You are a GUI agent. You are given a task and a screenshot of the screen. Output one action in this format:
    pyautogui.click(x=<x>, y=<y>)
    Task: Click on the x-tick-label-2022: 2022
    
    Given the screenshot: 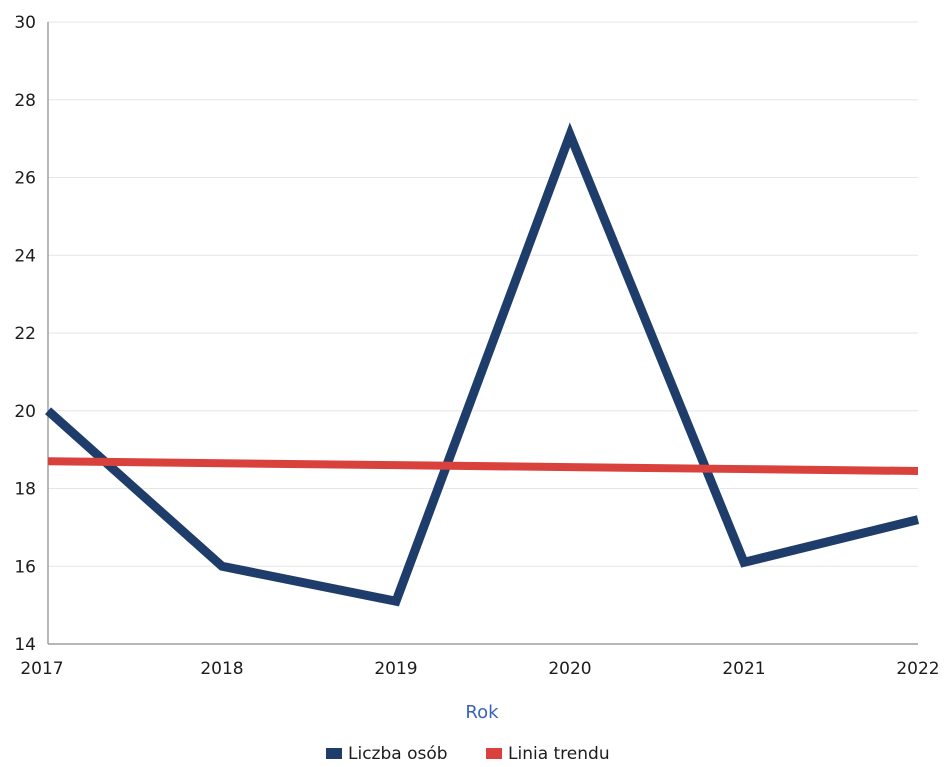 What is the action you would take?
    pyautogui.click(x=917, y=669)
    